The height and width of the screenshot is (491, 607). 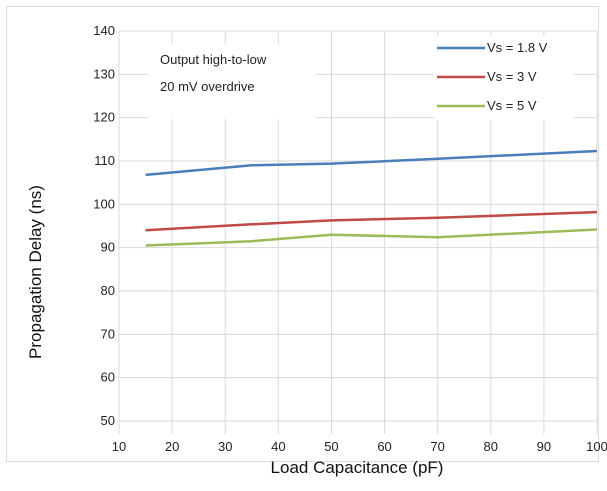 What do you see at coordinates (225, 446) in the screenshot?
I see `x-tick-label: 30` at bounding box center [225, 446].